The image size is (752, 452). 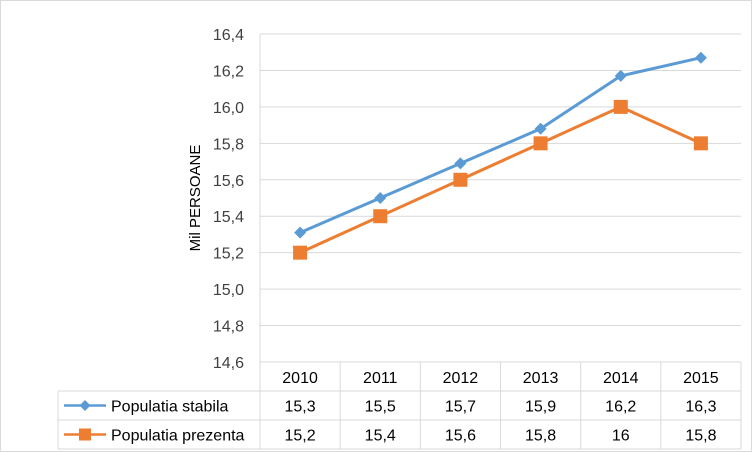 What do you see at coordinates (460, 436) in the screenshot?
I see `table-cell: 15,6` at bounding box center [460, 436].